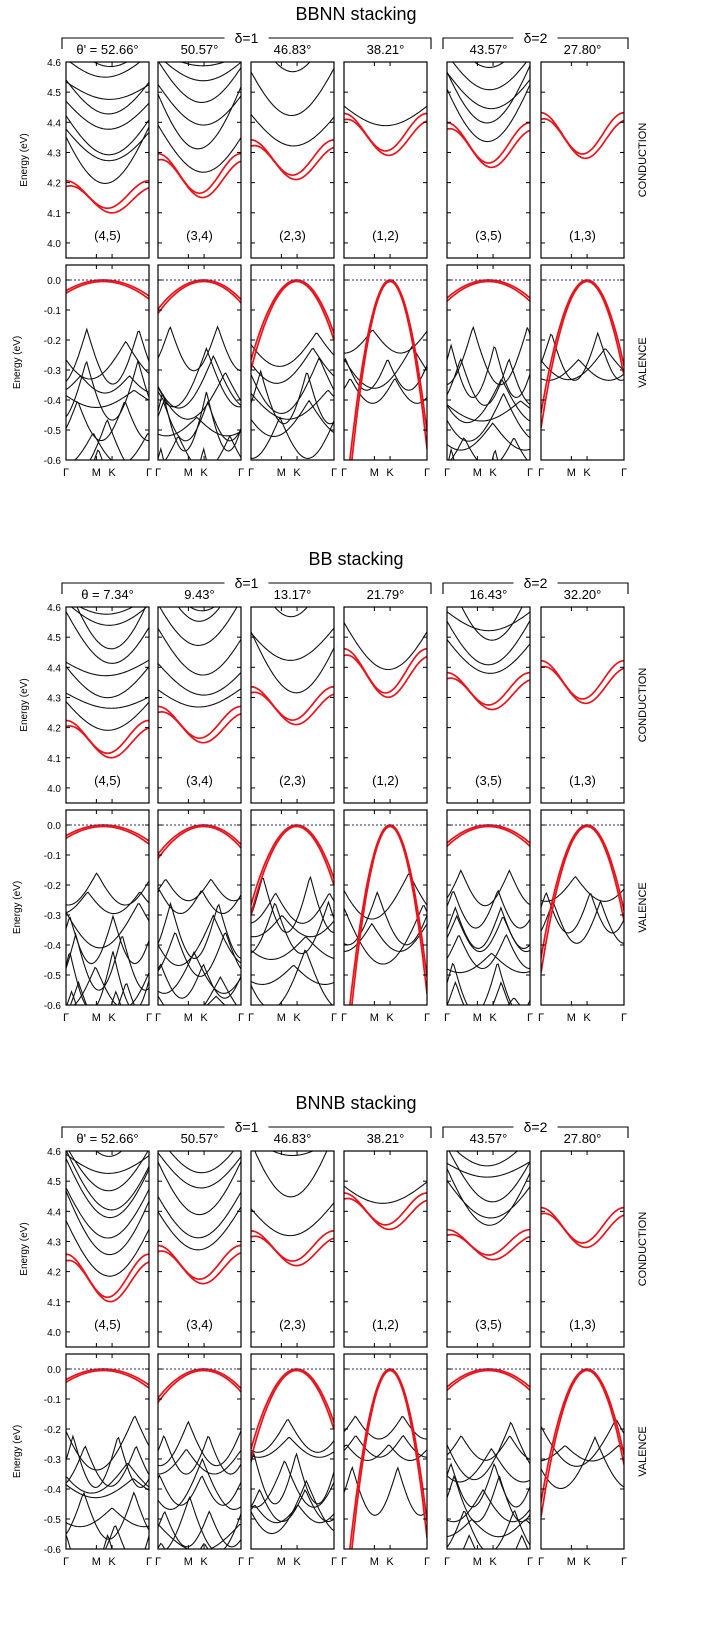 The image size is (712, 1643). I want to click on y-tick-label: -0.2, so click(53, 886).